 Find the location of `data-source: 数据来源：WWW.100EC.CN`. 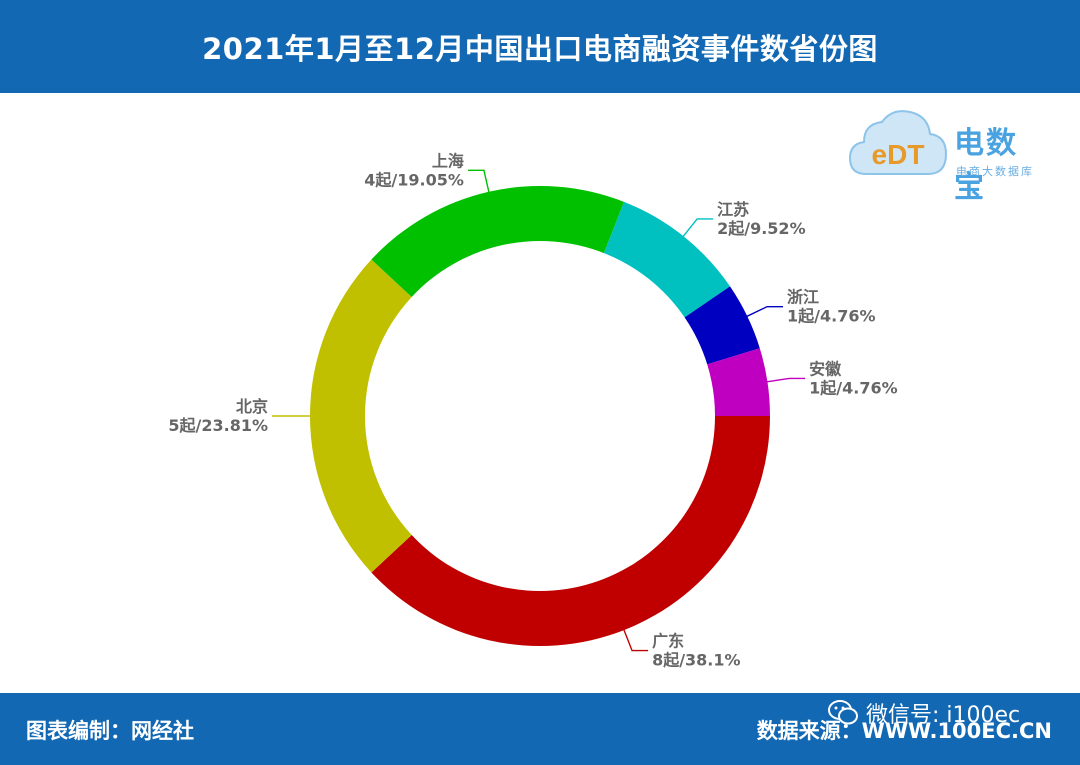

data-source: 数据来源：WWW.100EC.CN is located at coordinates (904, 731).